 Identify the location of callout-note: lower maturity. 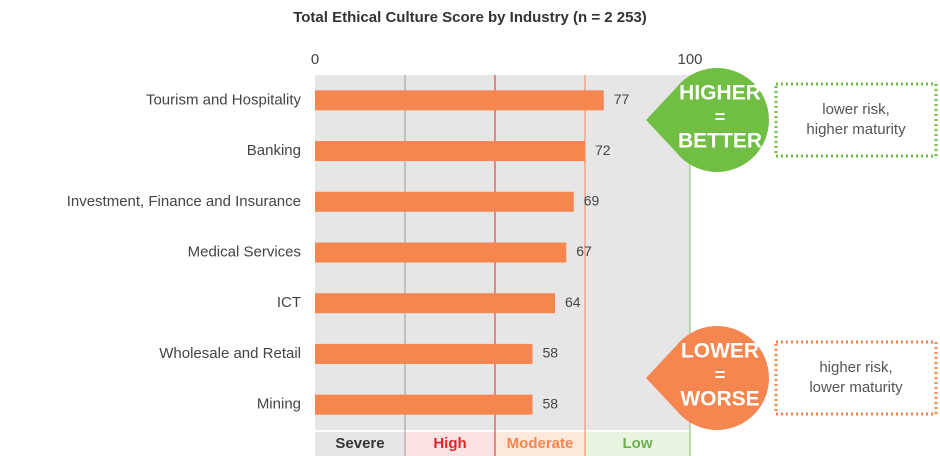
(856, 387).